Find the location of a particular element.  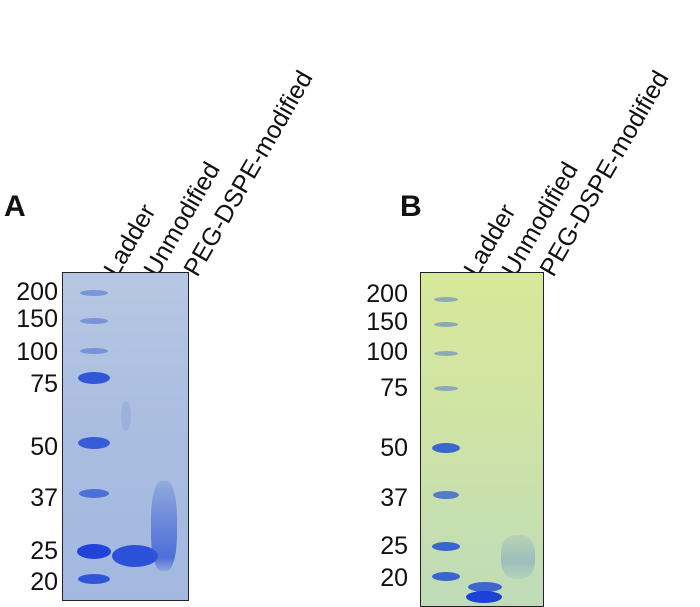

marker-20-a: 20 is located at coordinates (44, 582).